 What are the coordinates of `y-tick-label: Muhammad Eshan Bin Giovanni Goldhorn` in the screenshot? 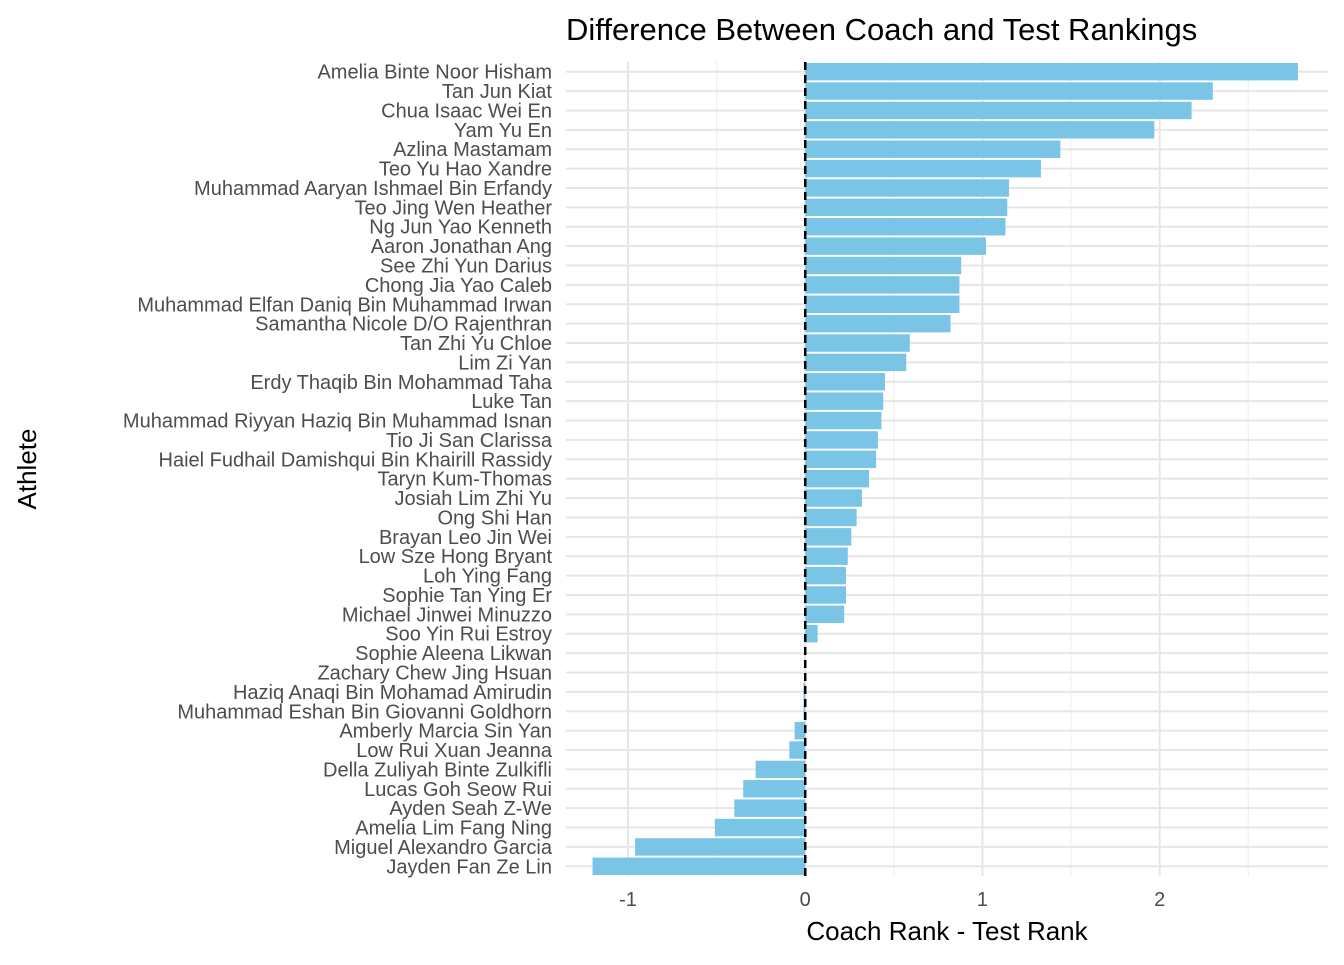 It's located at (364, 712).